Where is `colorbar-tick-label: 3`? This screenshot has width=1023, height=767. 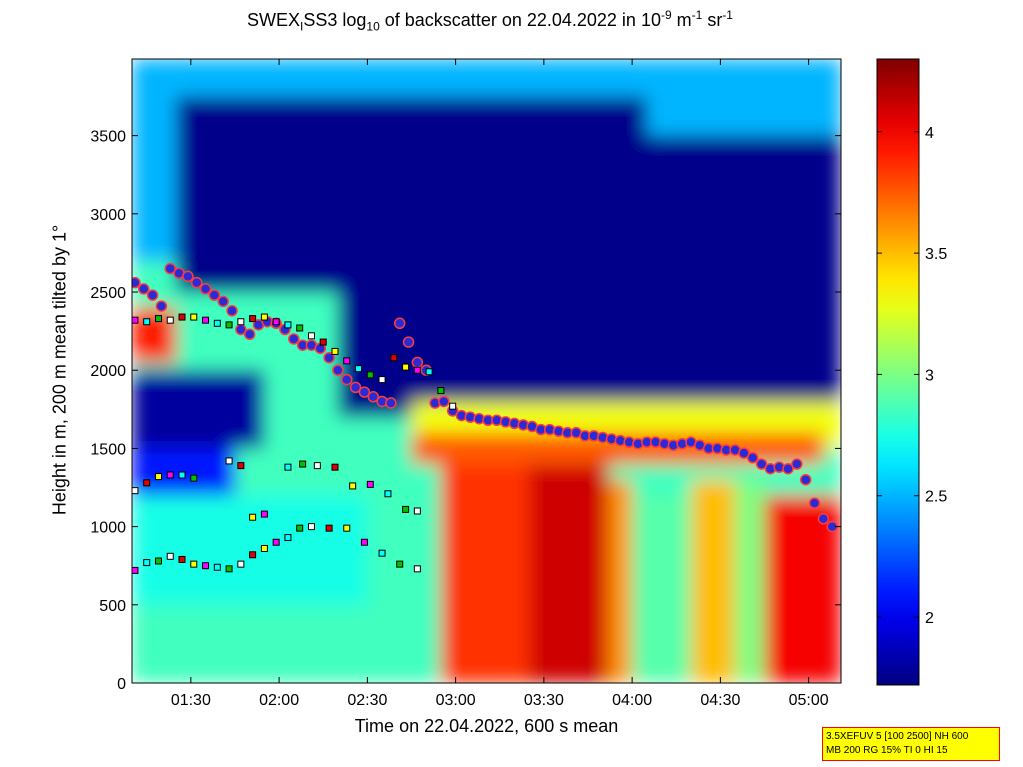
colorbar-tick-label: 3 is located at coordinates (929, 375).